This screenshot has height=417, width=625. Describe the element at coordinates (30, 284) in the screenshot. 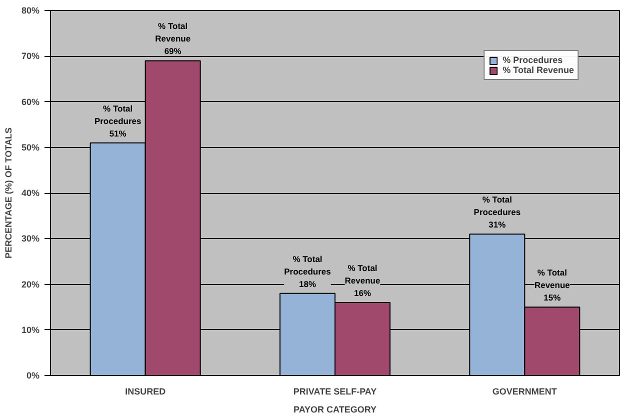

I see `y-tick-label: 20%` at that location.